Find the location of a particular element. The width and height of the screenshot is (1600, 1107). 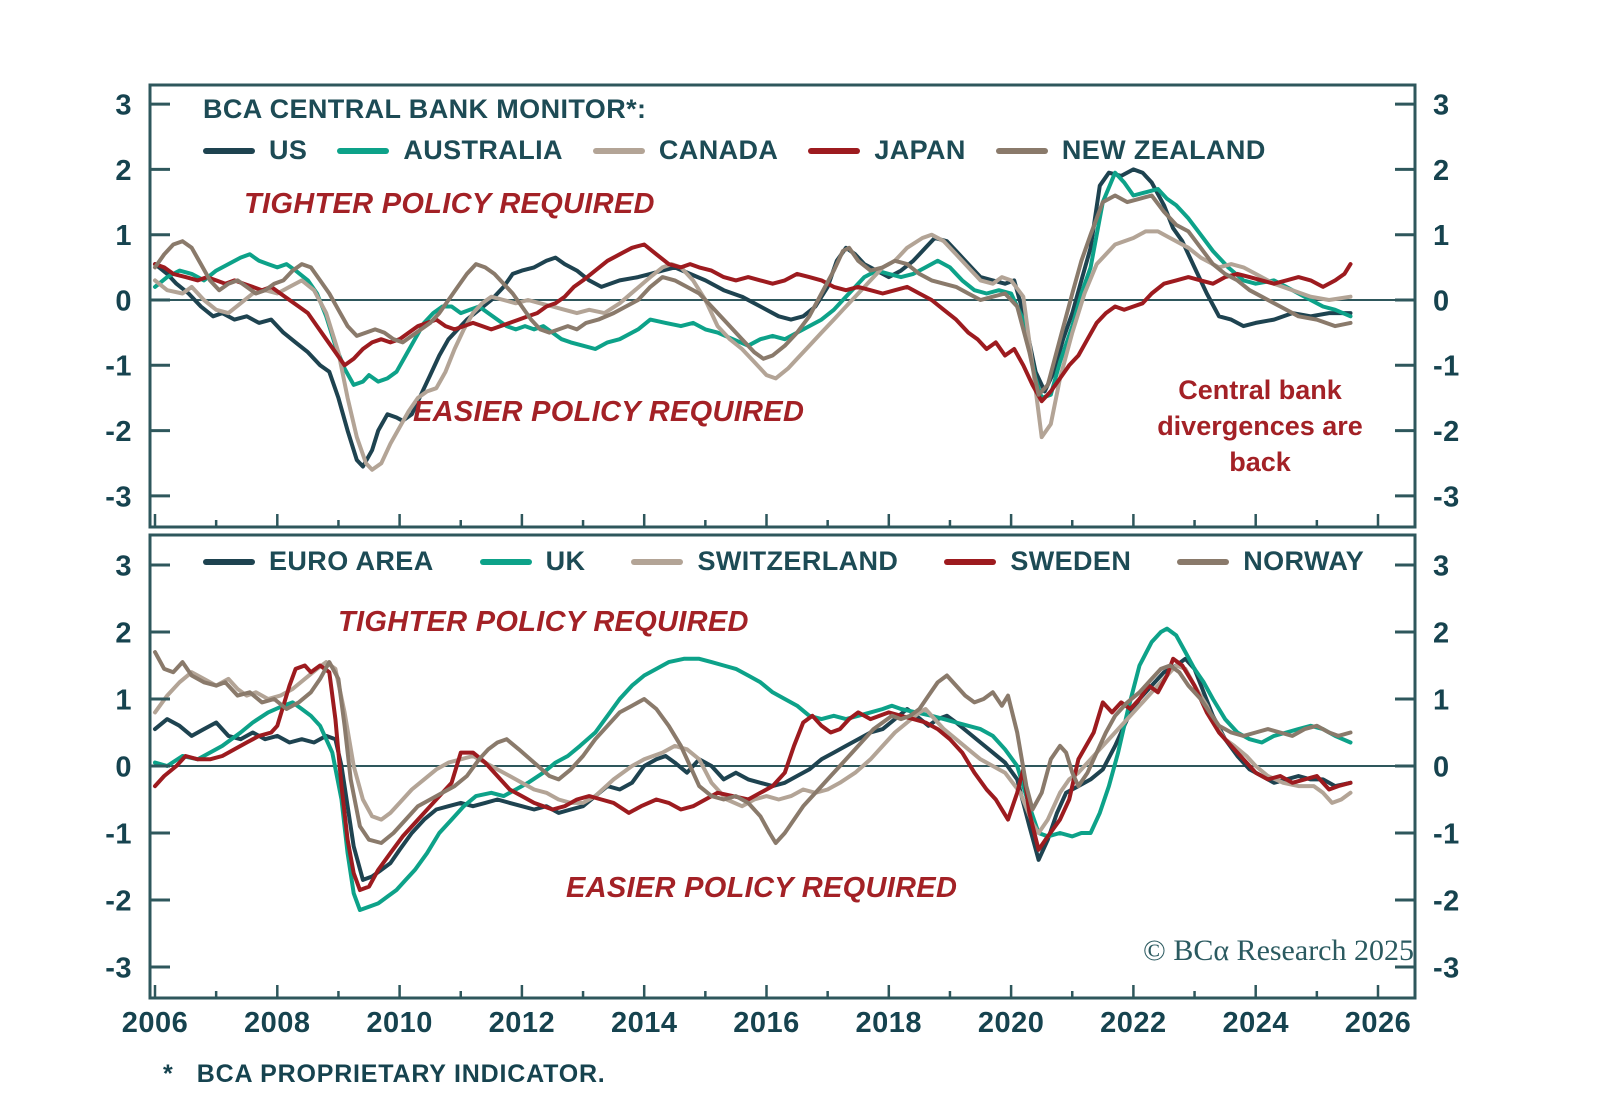

footnote-text: * BCA PROPRIETARY INDICATOR. is located at coordinates (384, 1074).